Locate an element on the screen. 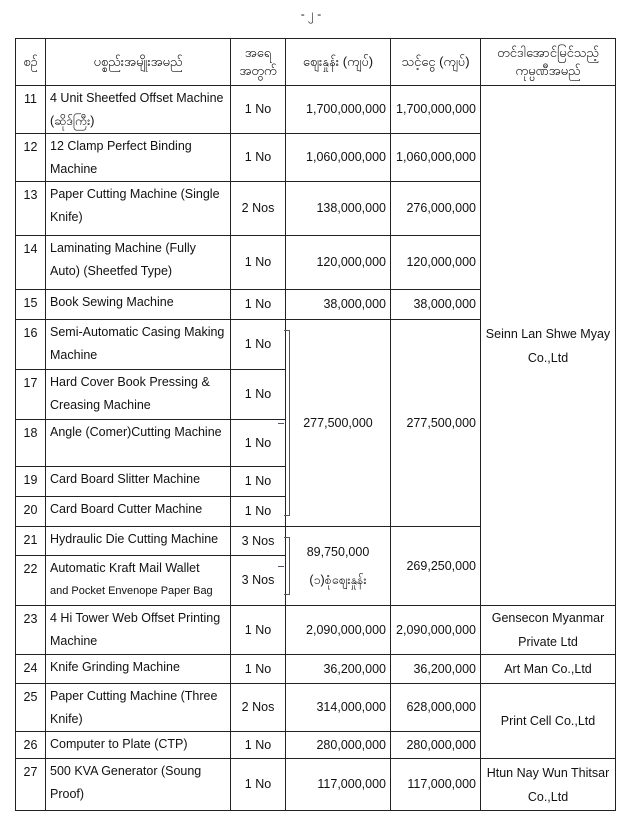 The image size is (622, 820). row-no: 19 is located at coordinates (30, 481).